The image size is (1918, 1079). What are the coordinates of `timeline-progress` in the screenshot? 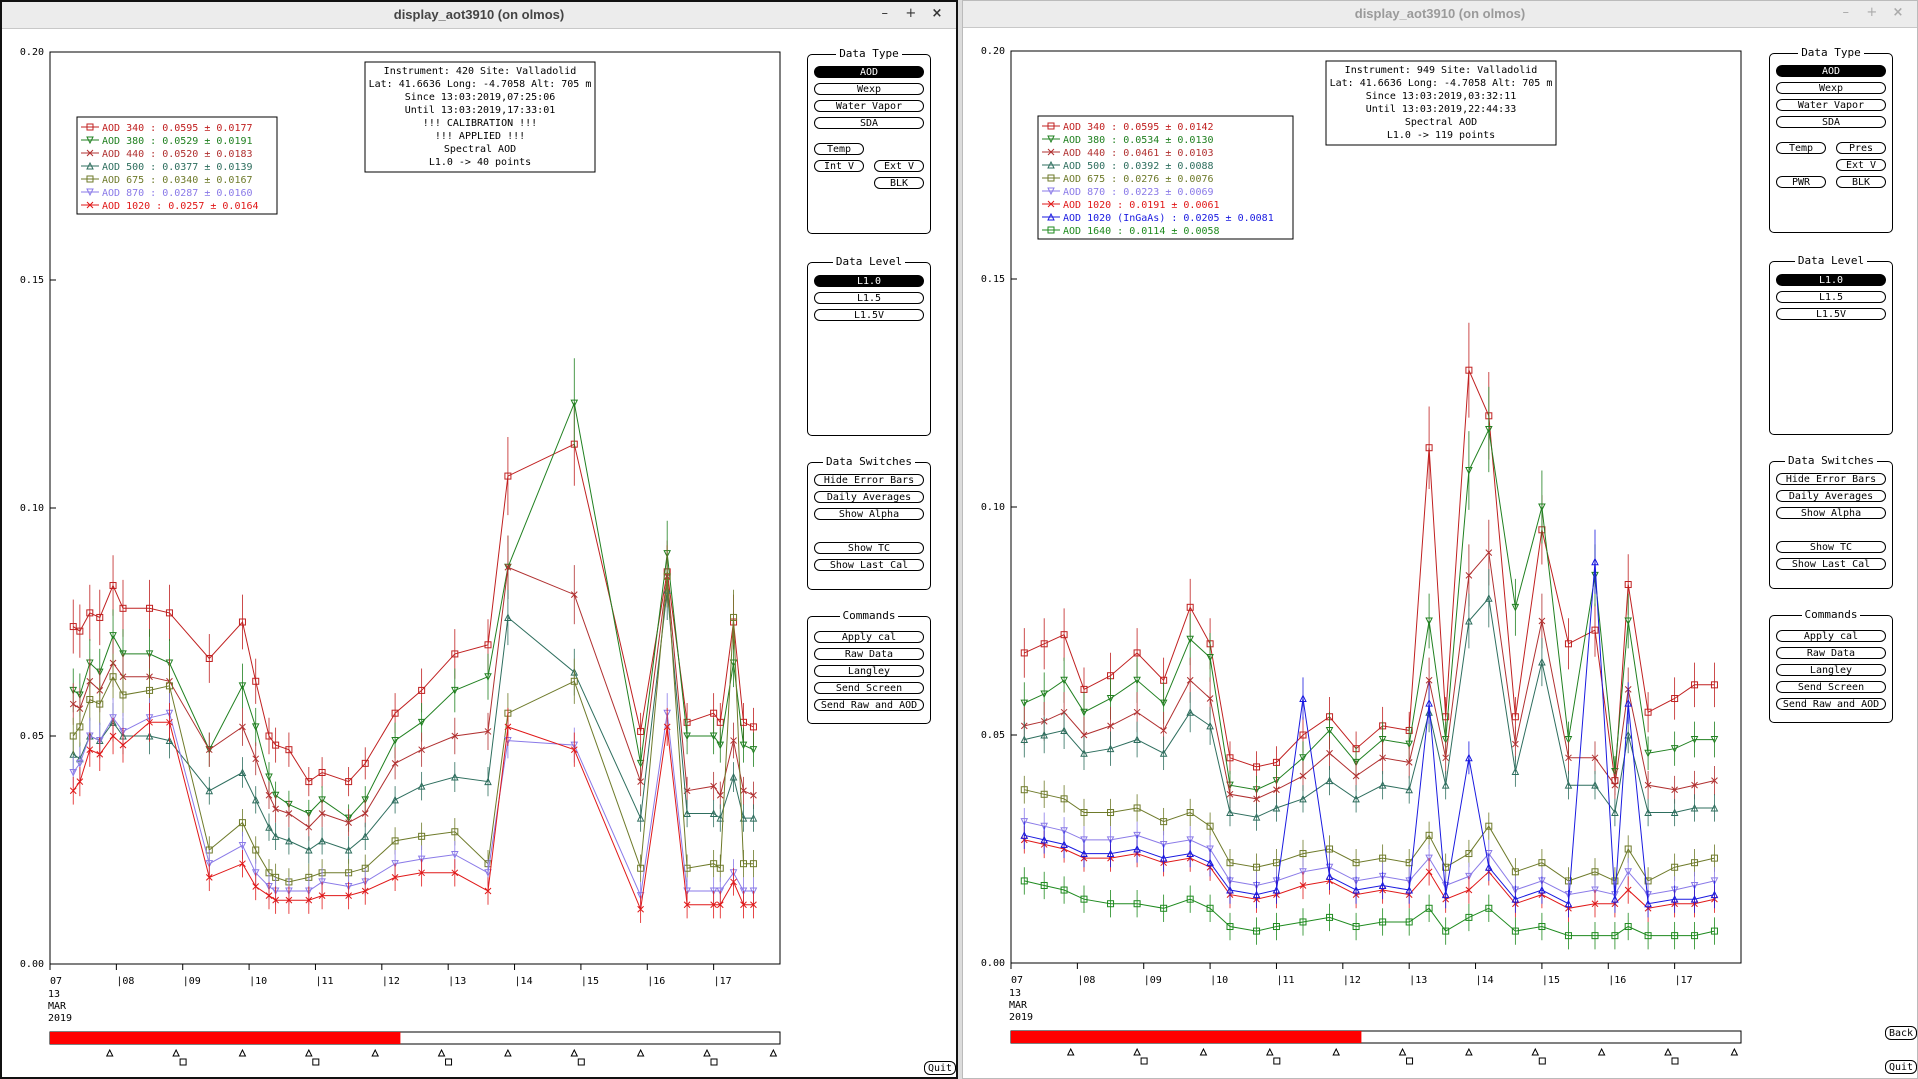 It's located at (225, 1038).